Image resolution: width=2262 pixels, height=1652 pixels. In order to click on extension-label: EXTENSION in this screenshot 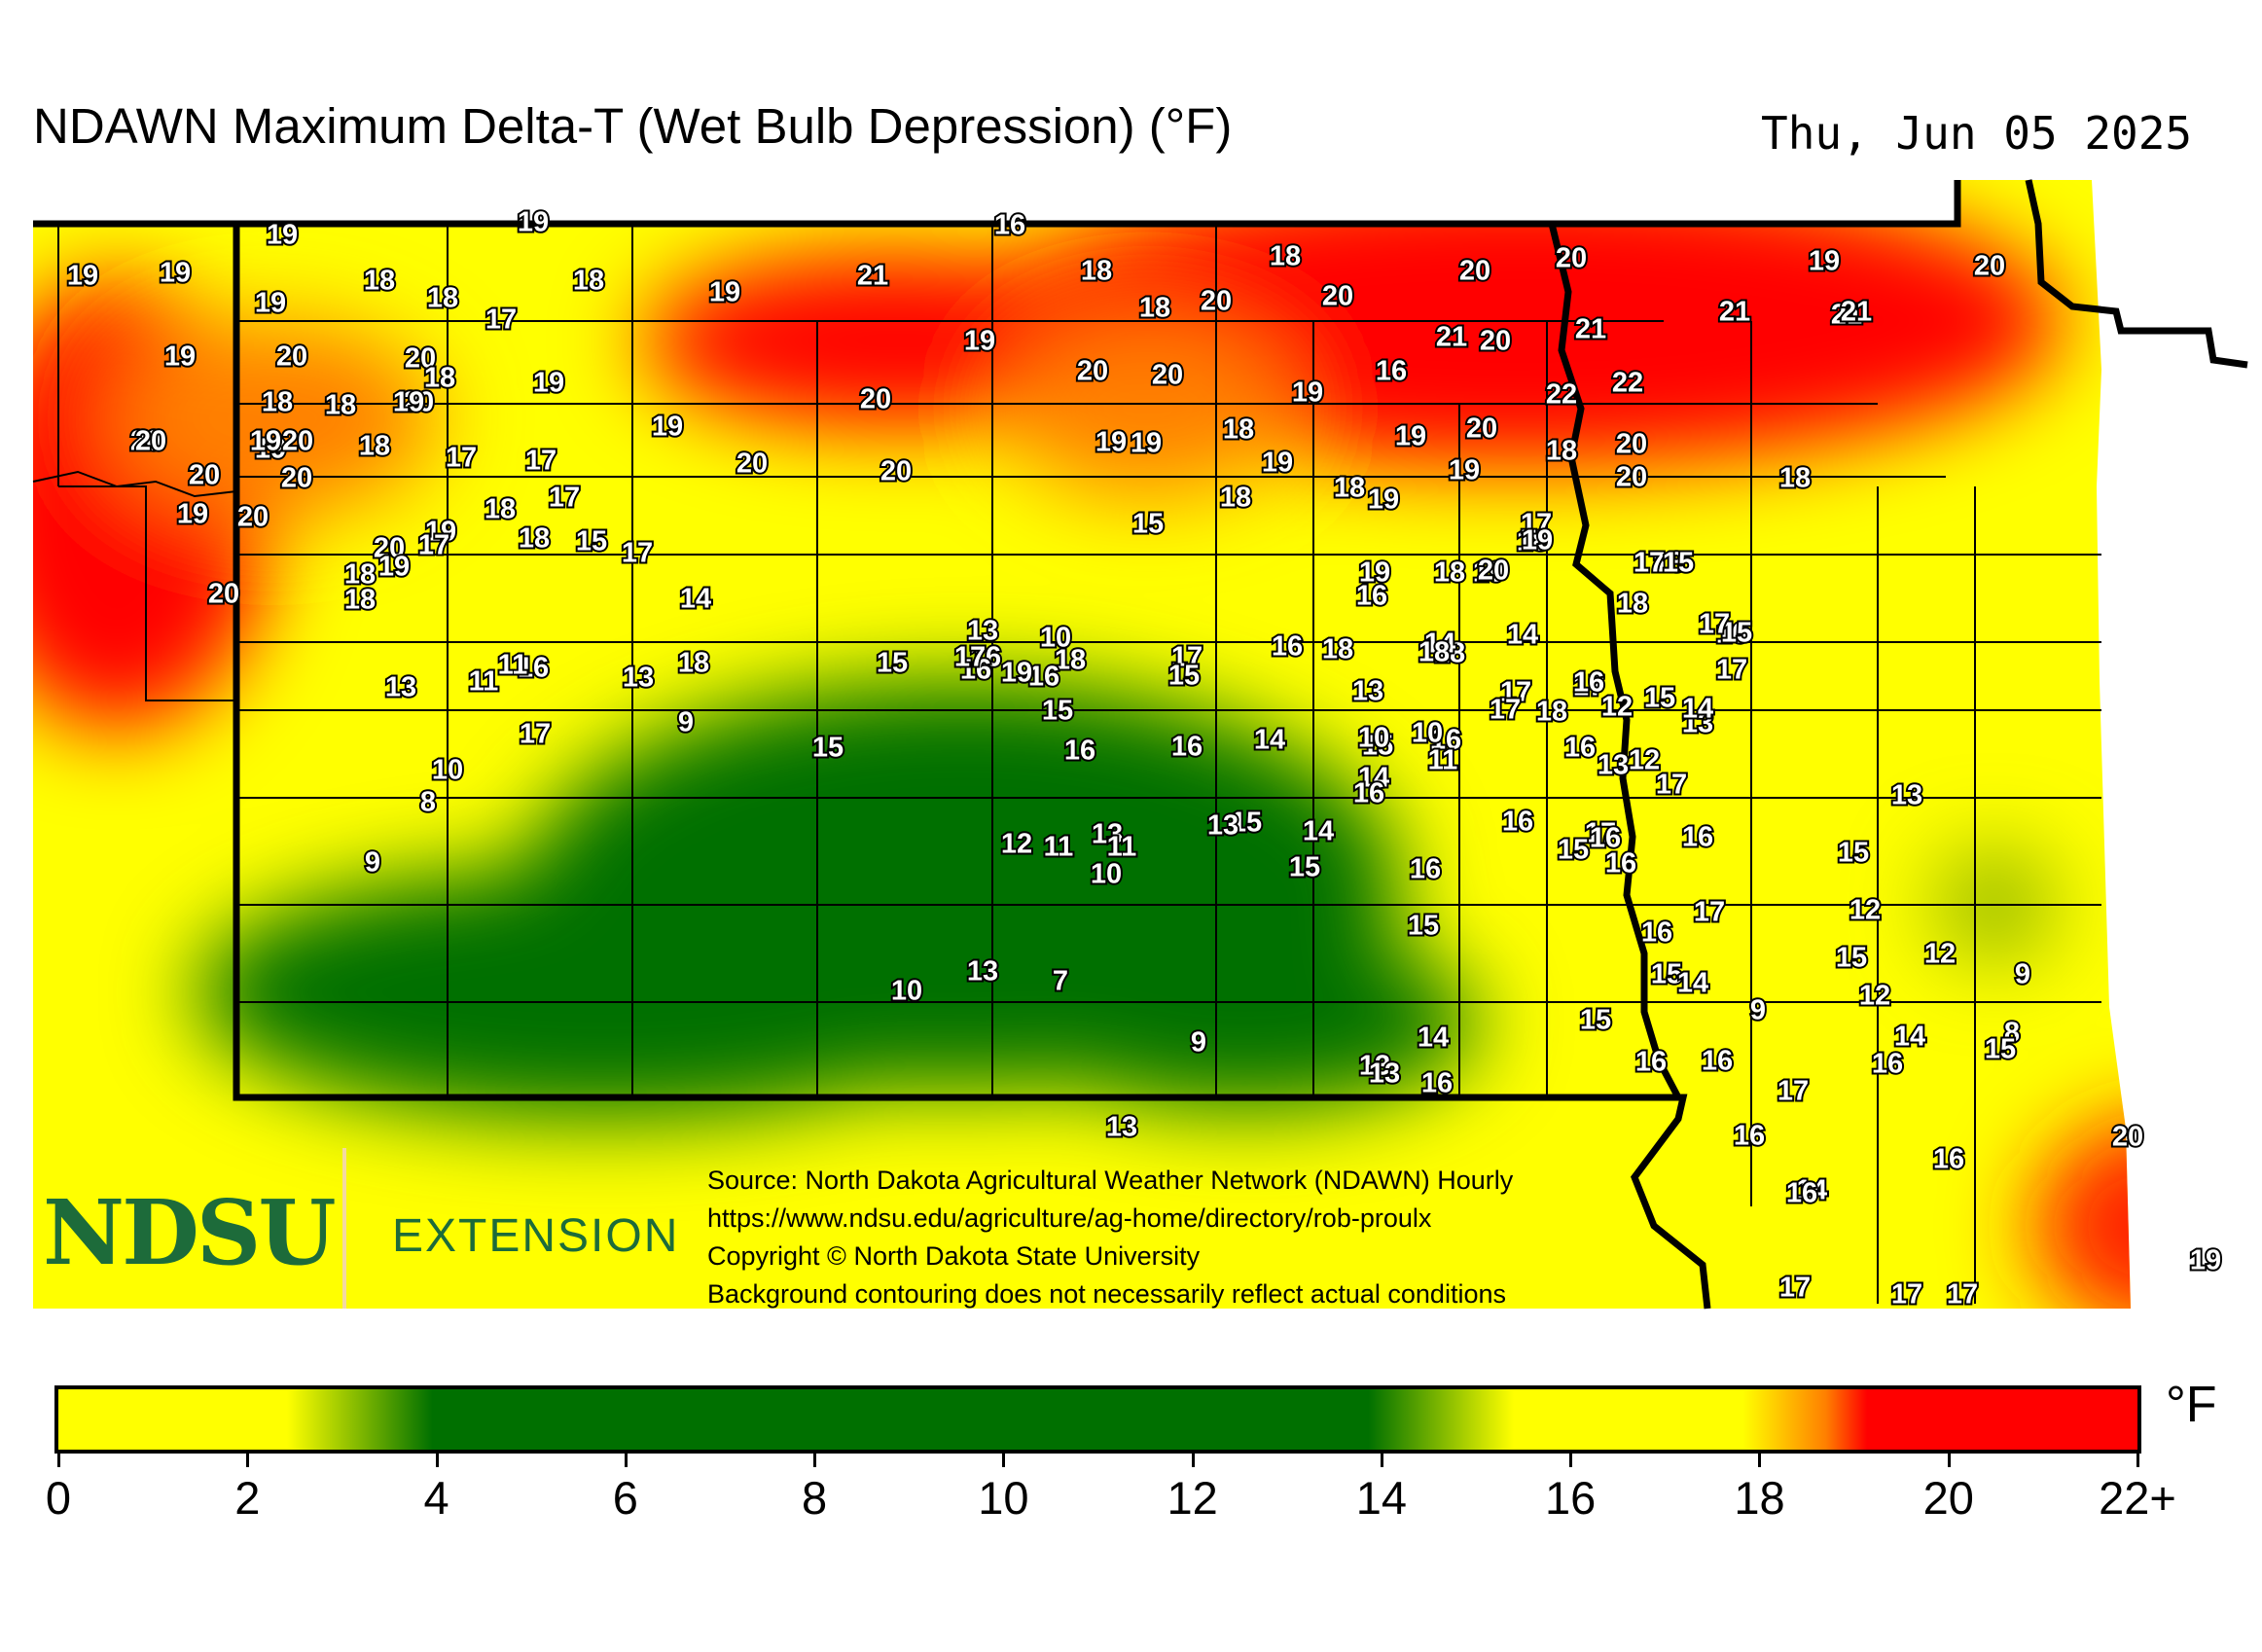, I will do `click(536, 1236)`.